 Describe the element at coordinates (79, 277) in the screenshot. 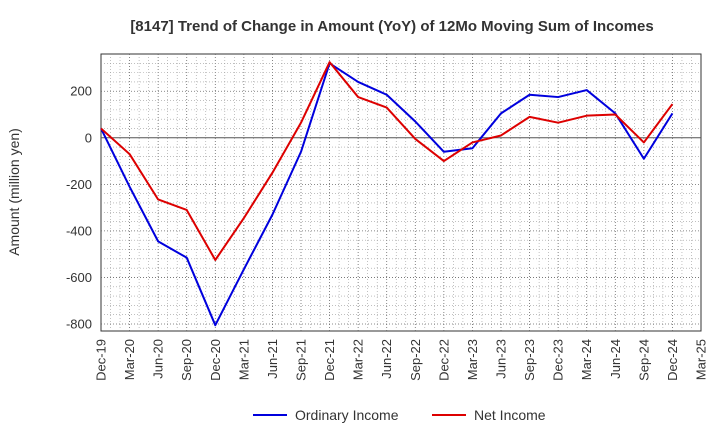

I see `y-tick-label: -600` at that location.